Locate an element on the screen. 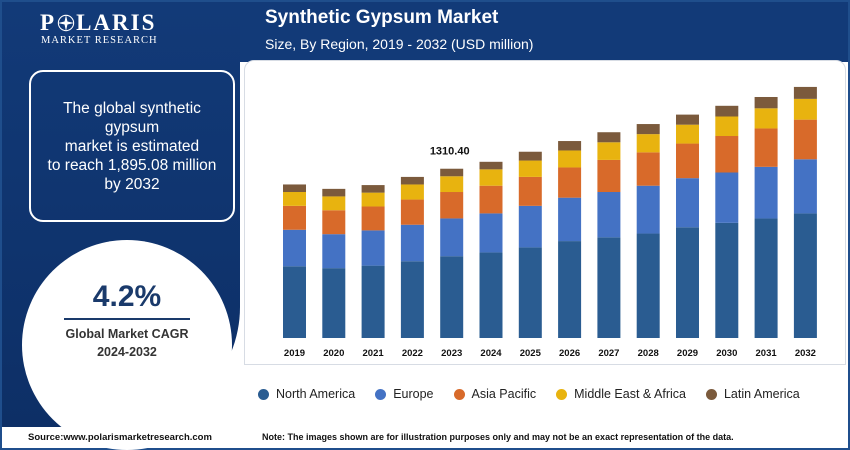 The height and width of the screenshot is (450, 850). bar-segment-2024-latin-america is located at coordinates (491, 165).